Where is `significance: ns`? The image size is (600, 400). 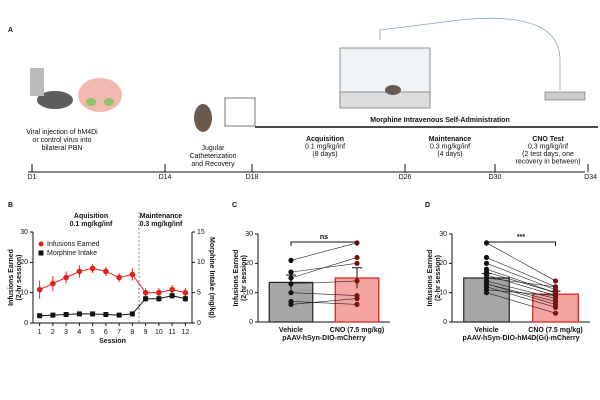 significance: ns is located at coordinates (324, 237).